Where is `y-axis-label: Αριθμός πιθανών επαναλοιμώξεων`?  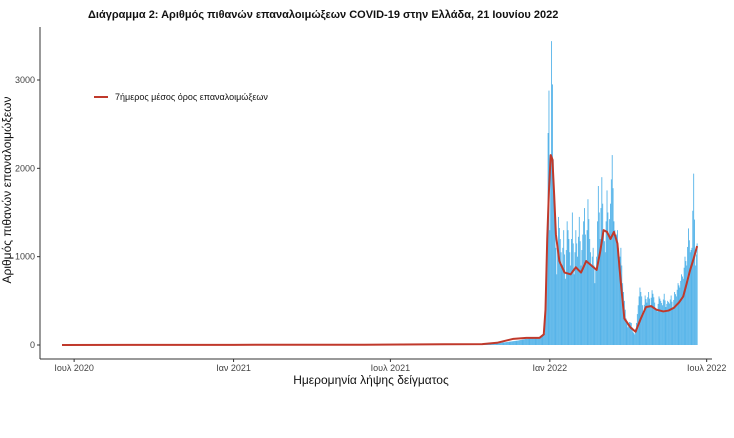 y-axis-label: Αριθμός πιθανών επαναλοιμώξεων is located at coordinates (7, 189).